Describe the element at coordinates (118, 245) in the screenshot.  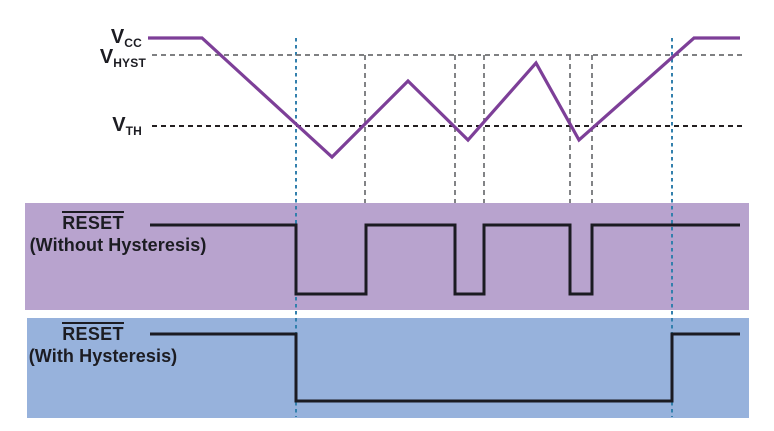
I see `reset-without-hysteresis-subtitle: (Without Hysteresis)` at that location.